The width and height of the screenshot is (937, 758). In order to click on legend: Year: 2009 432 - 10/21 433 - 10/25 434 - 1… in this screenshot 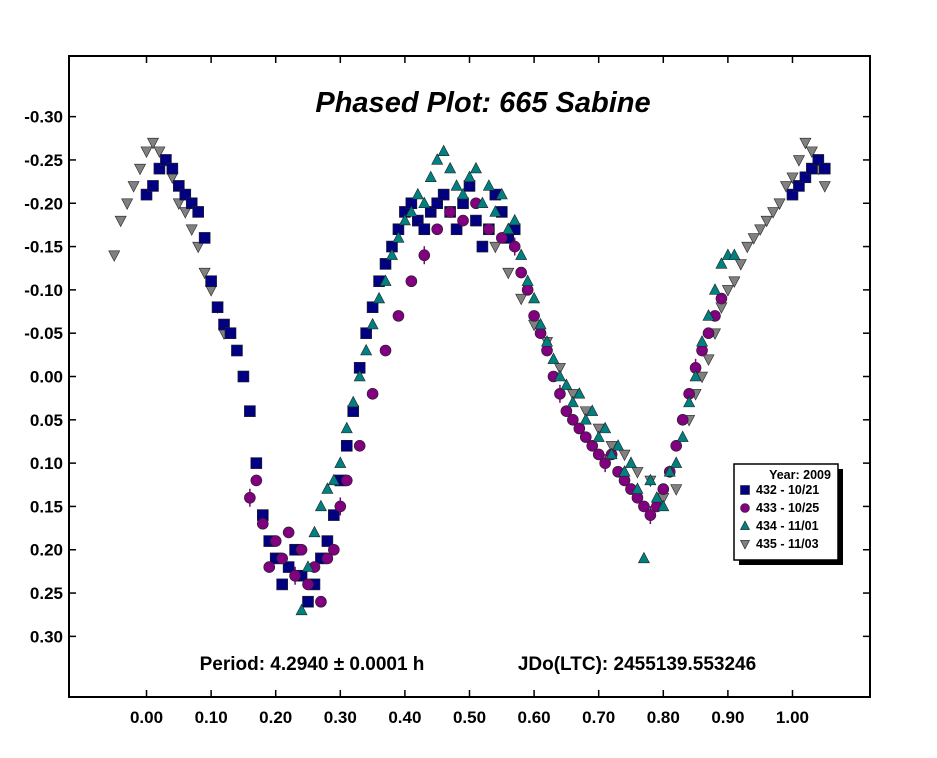, I will do `click(788, 514)`.